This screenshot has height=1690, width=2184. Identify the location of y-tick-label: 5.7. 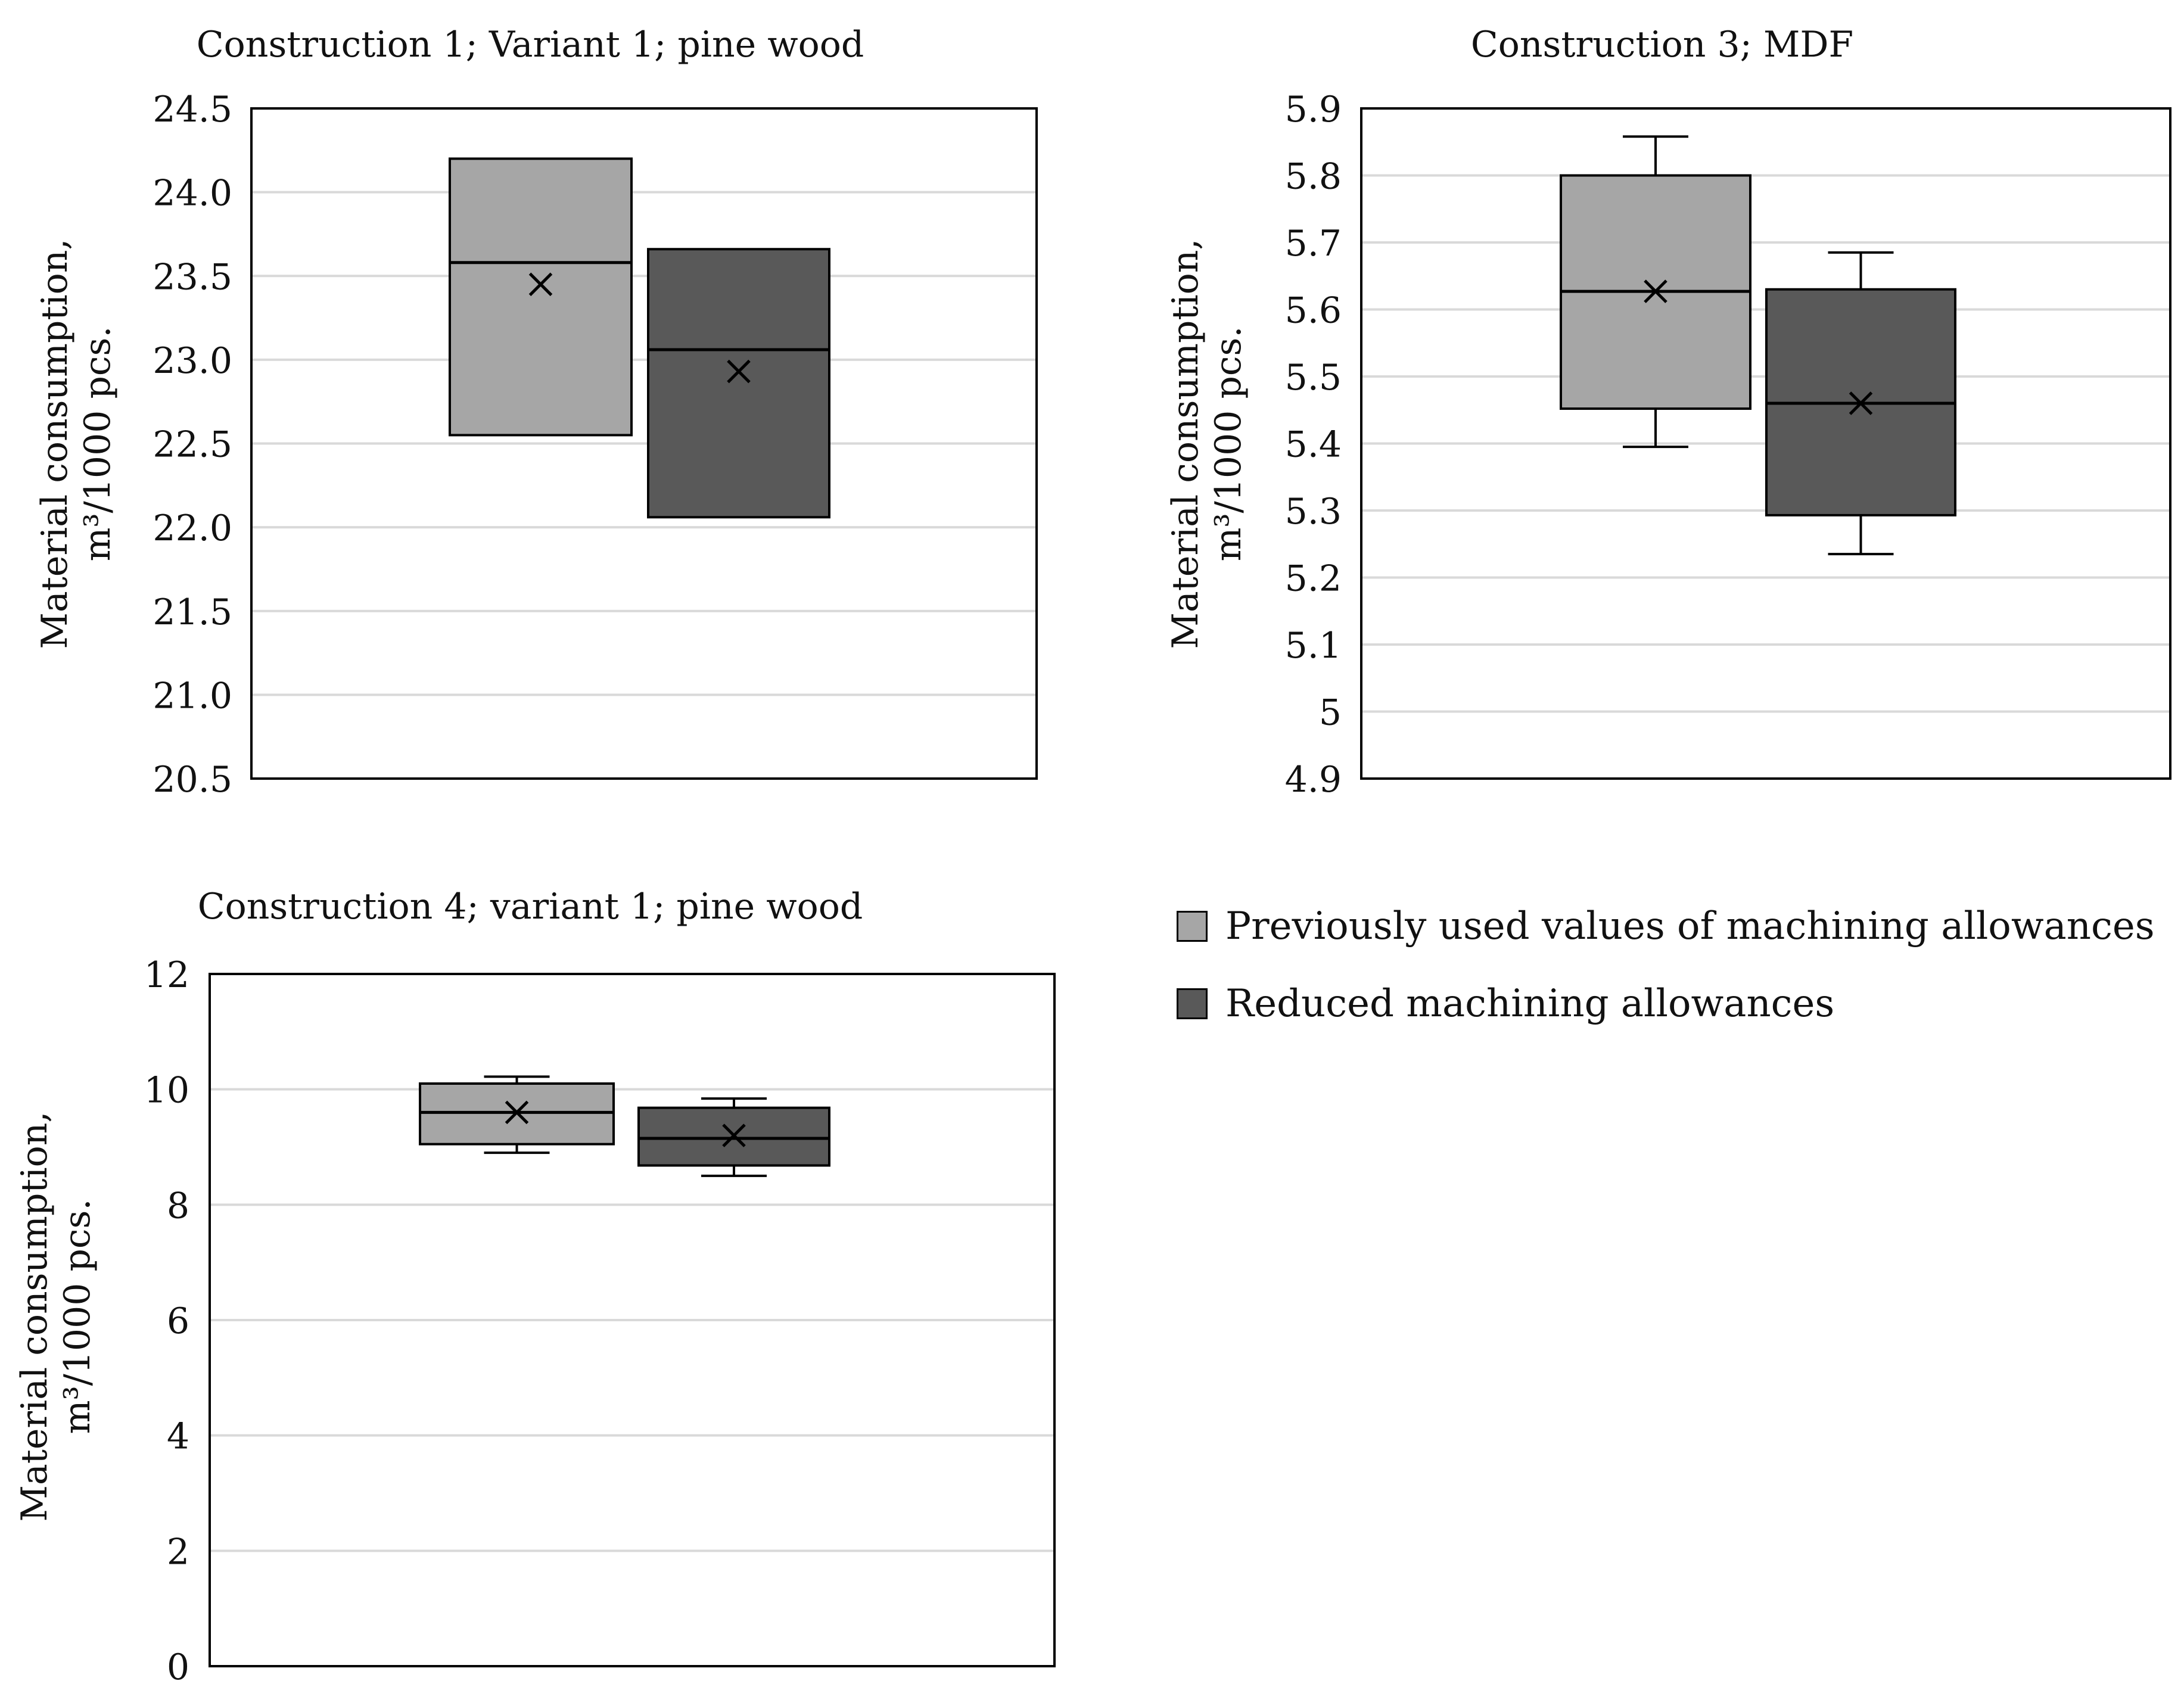
(1313, 243).